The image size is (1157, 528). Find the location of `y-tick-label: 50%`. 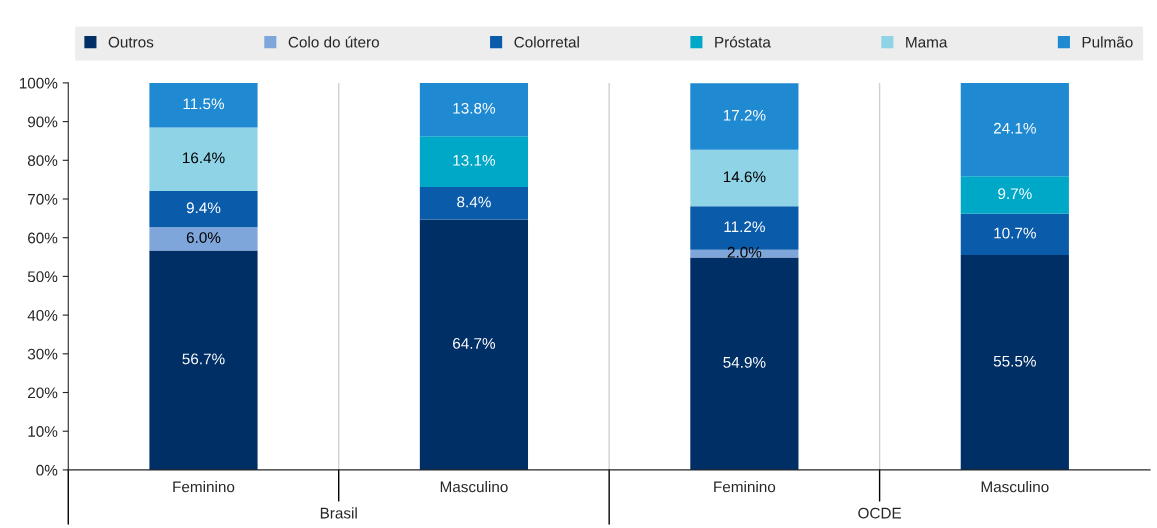

y-tick-label: 50% is located at coordinates (42, 277).